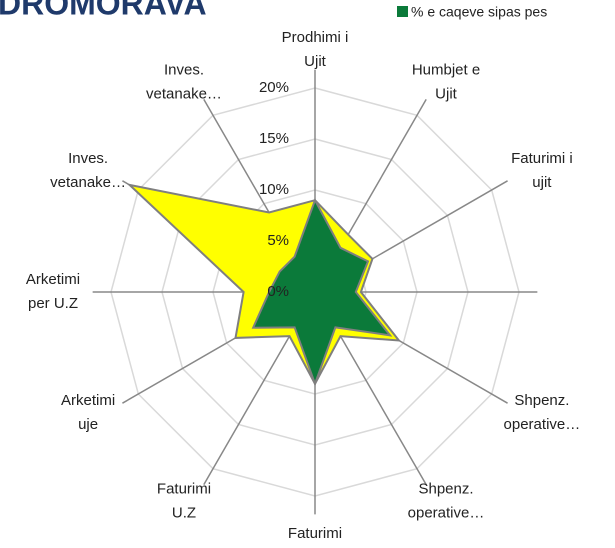 The height and width of the screenshot is (548, 615). What do you see at coordinates (103, 10) in the screenshot?
I see `chart-title: DROMORAVA` at bounding box center [103, 10].